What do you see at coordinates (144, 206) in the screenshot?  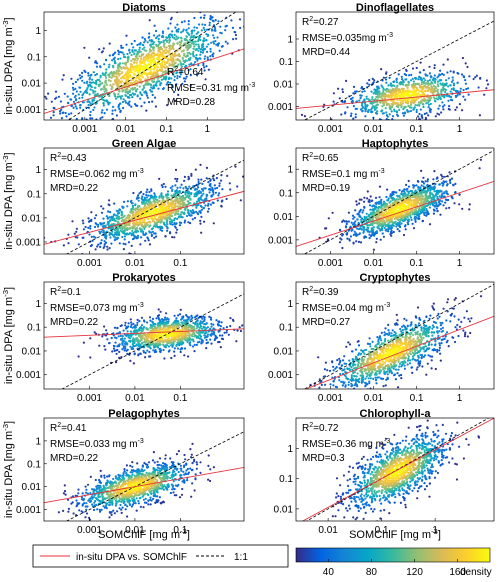 I see `plot-area` at bounding box center [144, 206].